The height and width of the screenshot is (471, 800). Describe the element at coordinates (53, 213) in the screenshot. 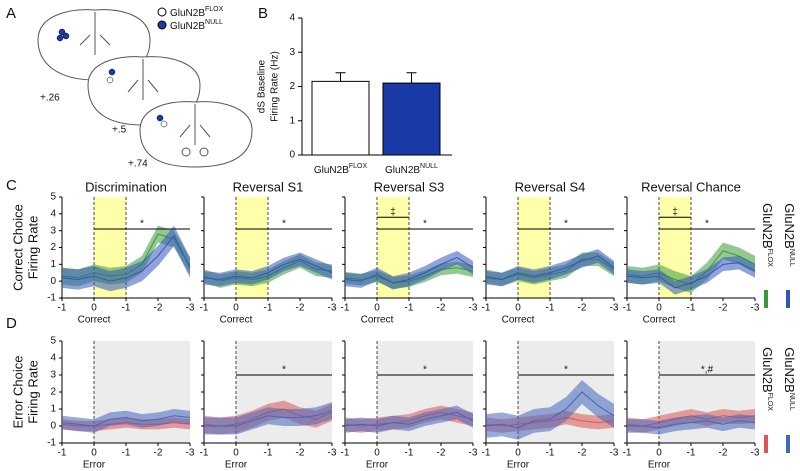

I see `y-tick-label: 4` at that location.